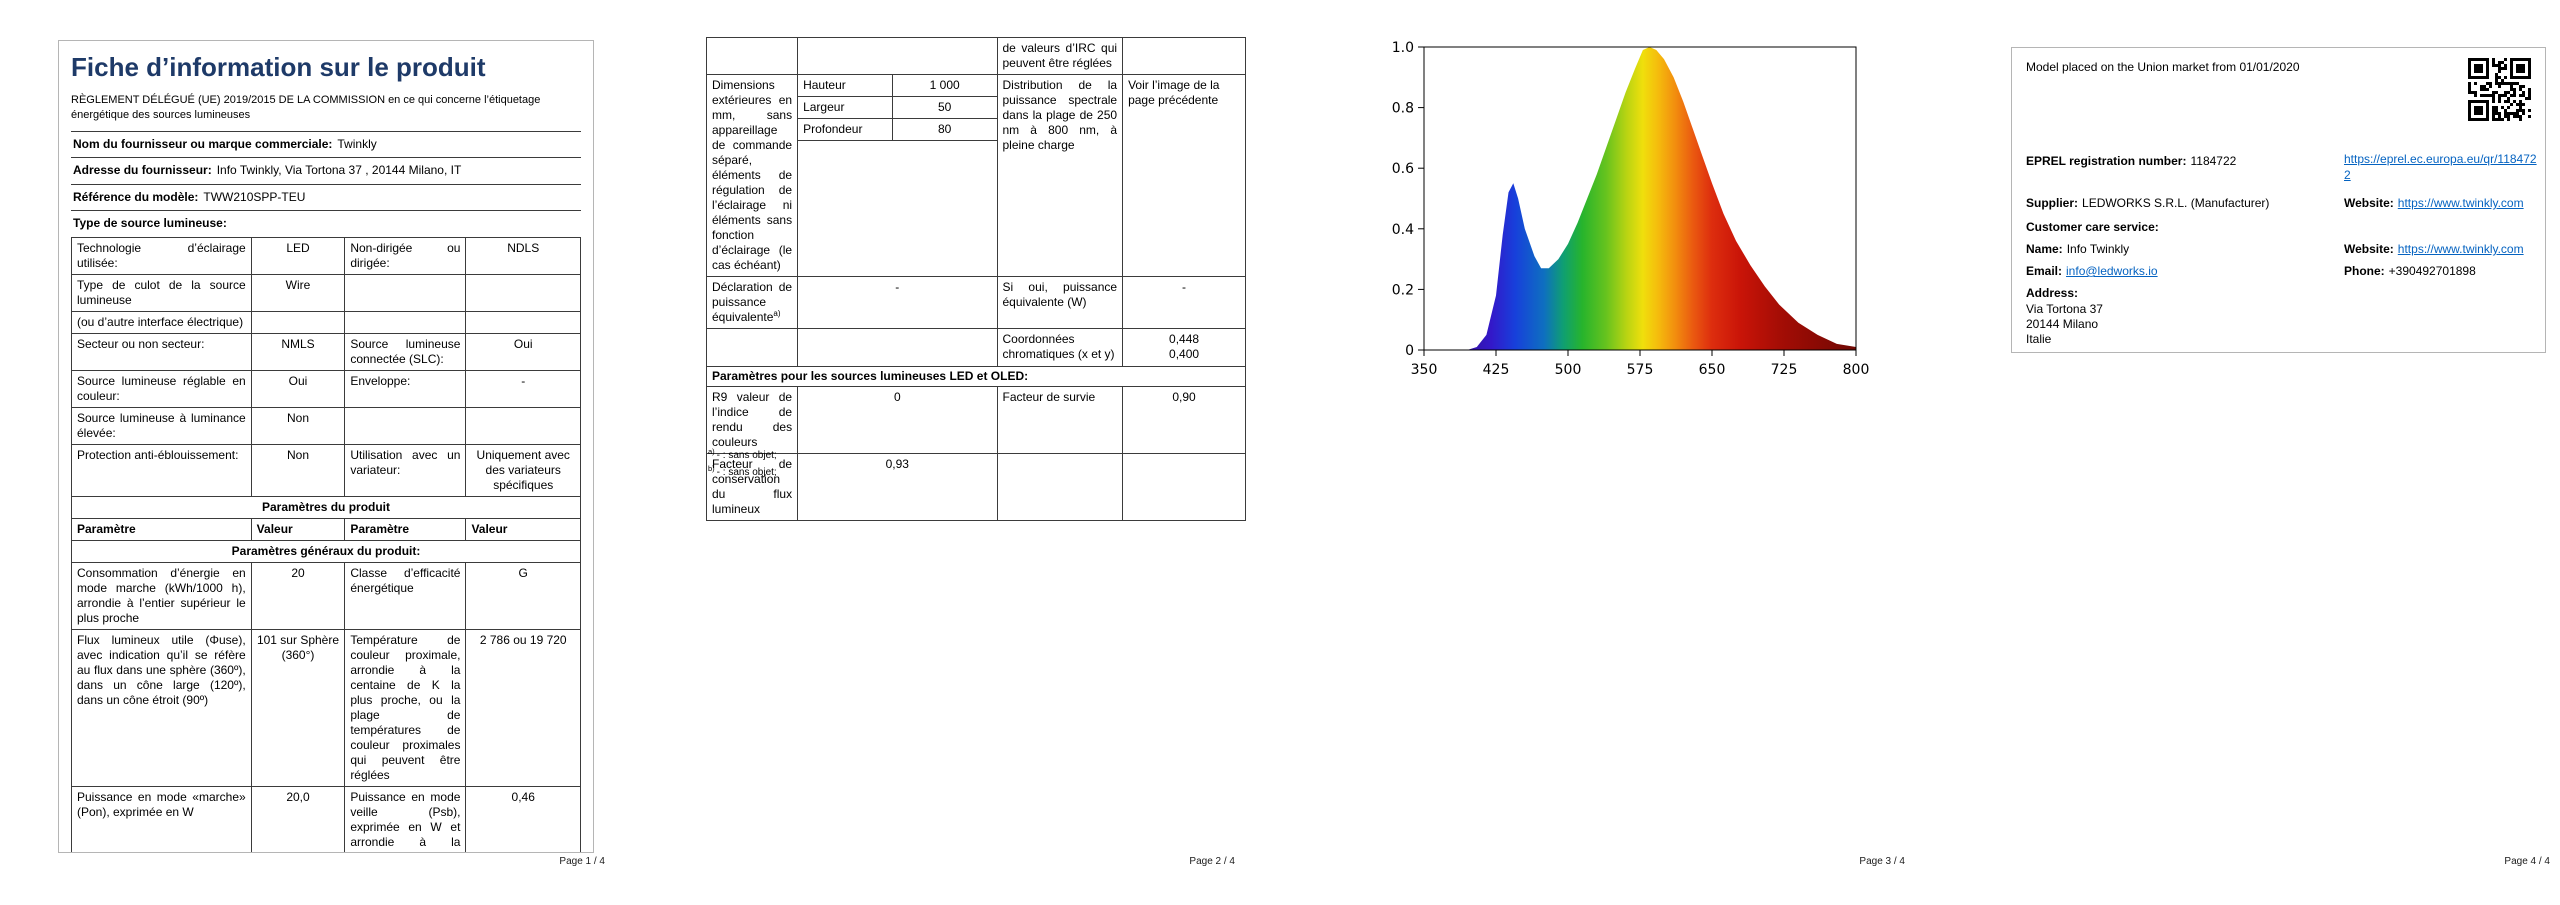 The image size is (2560, 905). Describe the element at coordinates (405, 595) in the screenshot. I see `param-cell: Classe d’efficacité énergétique` at that location.